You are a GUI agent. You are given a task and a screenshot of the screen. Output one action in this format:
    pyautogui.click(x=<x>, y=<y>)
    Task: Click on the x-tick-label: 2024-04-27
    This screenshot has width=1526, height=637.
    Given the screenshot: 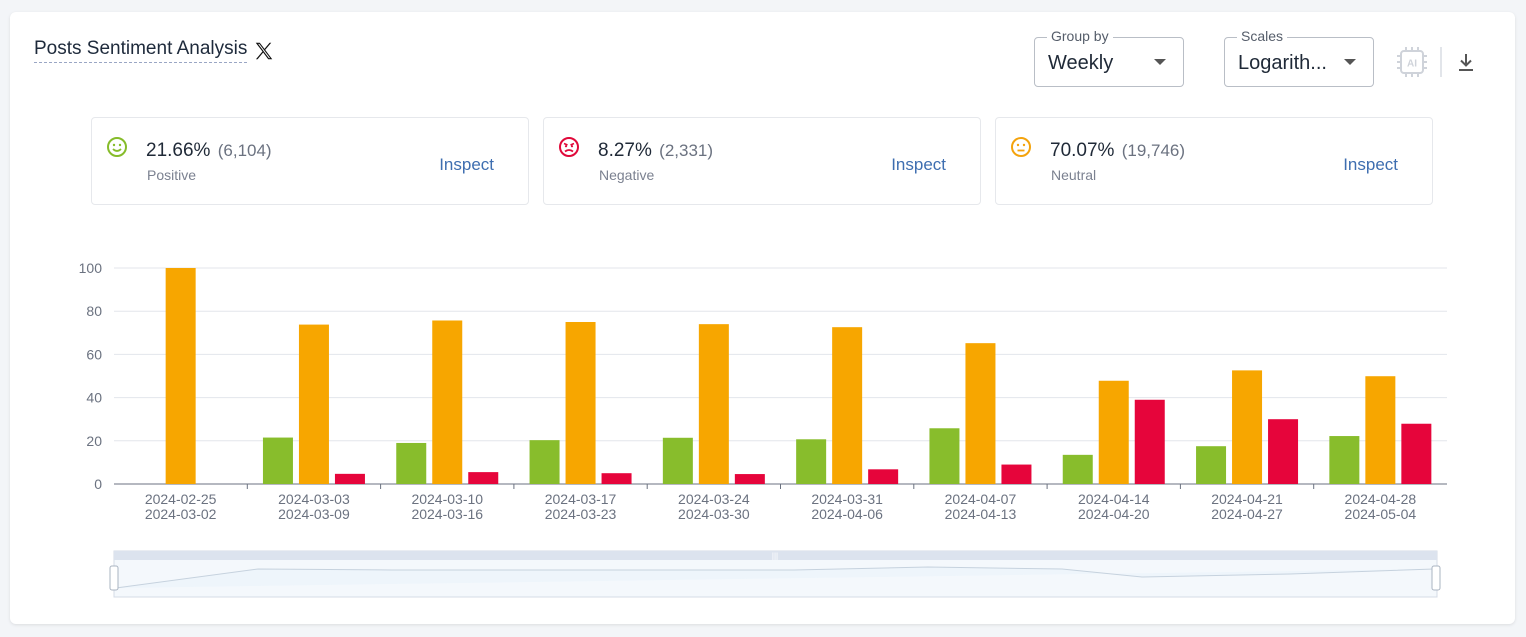 What is the action you would take?
    pyautogui.click(x=1247, y=514)
    